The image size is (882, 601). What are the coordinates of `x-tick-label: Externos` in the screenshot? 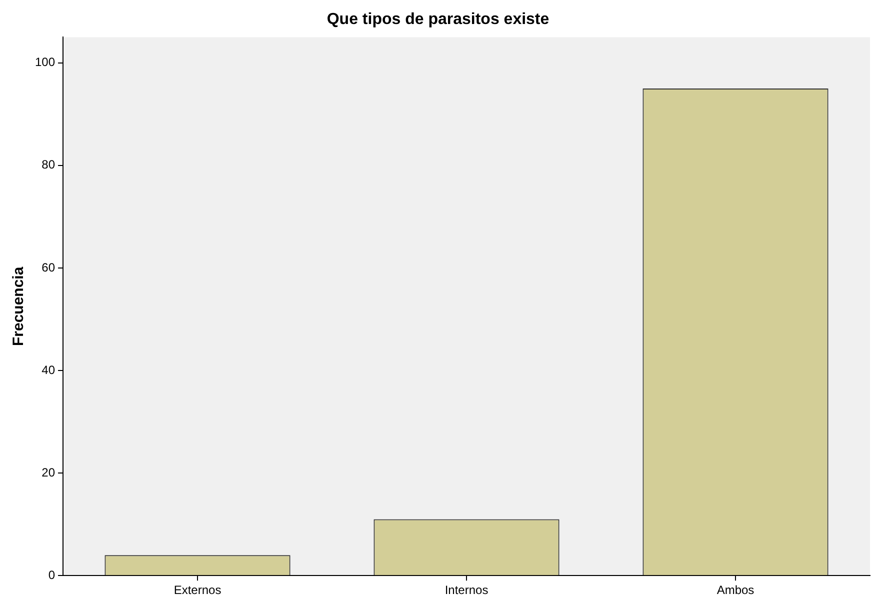 It's located at (198, 590).